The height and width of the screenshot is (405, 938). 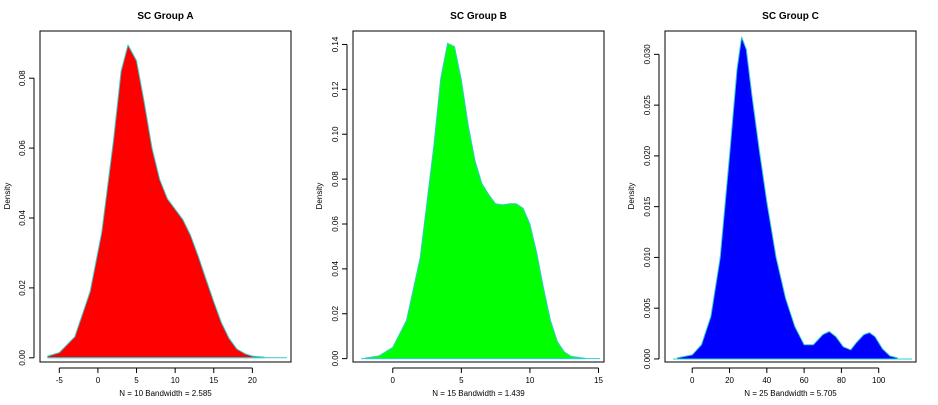 What do you see at coordinates (335, 44) in the screenshot?
I see `y-tick-label: 0.14` at bounding box center [335, 44].